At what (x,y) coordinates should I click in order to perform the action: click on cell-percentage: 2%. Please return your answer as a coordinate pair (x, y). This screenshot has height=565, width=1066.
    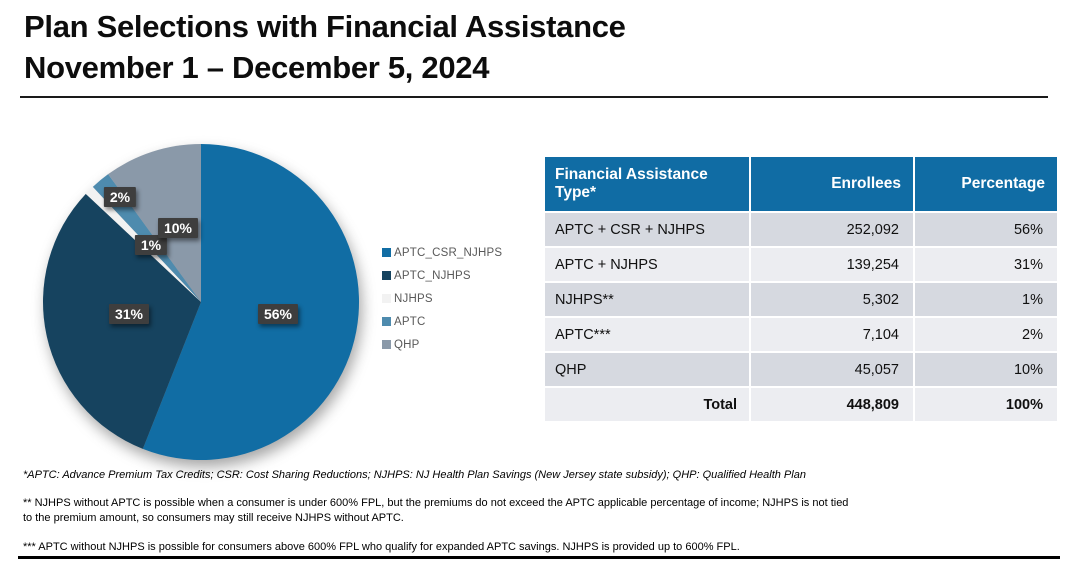
    Looking at the image, I should click on (986, 334).